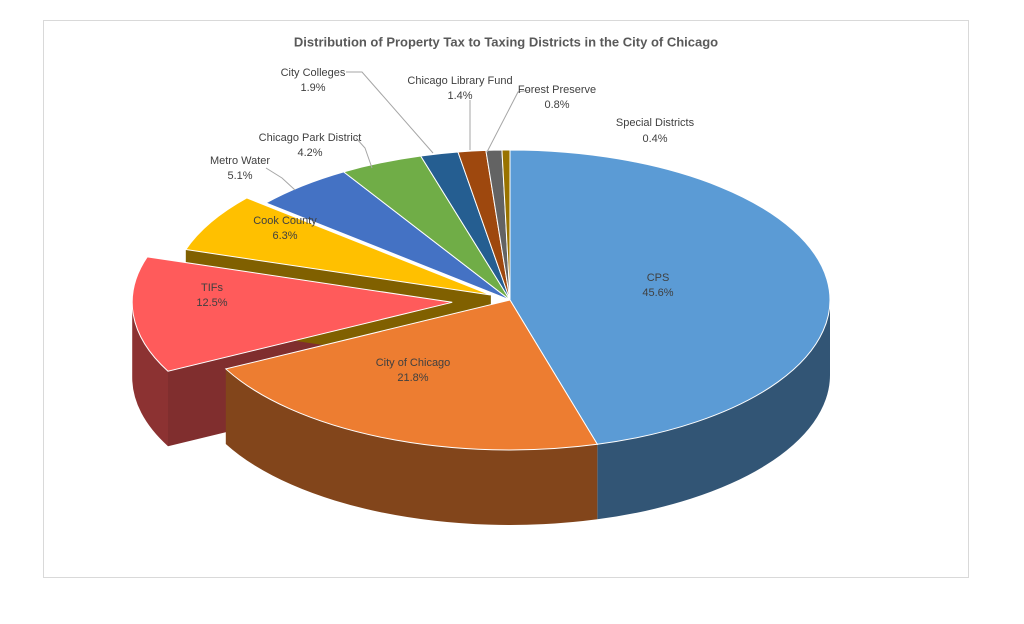  I want to click on data-label-name: TIFs, so click(212, 288).